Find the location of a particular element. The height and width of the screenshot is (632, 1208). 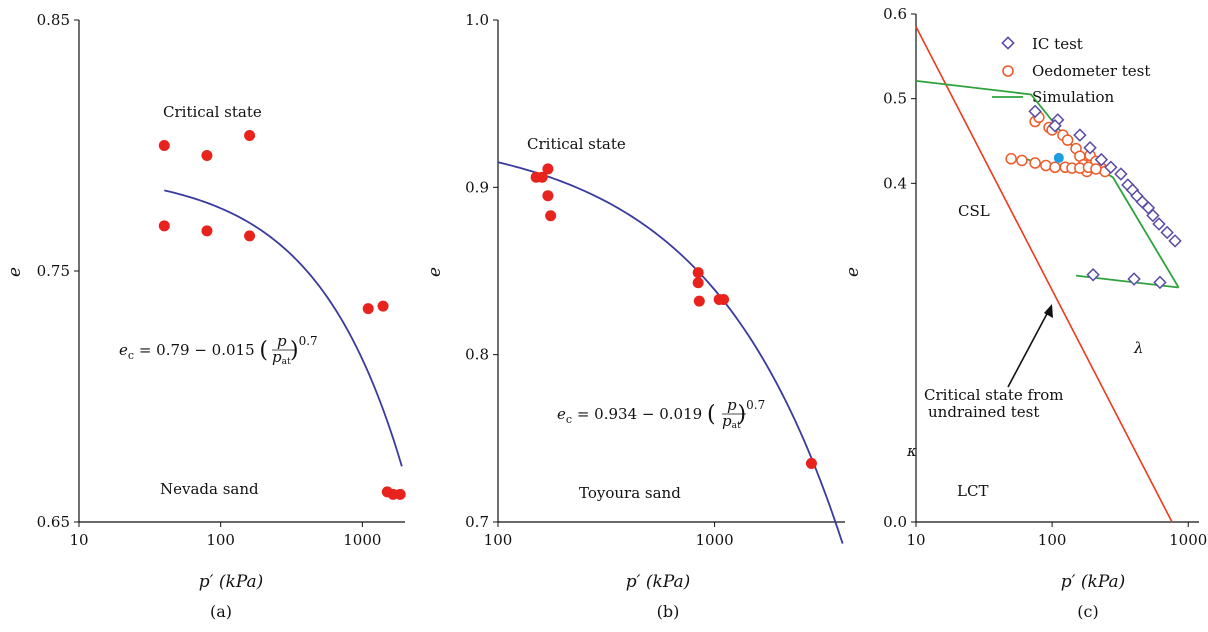

legend-label-oedometer: Oedometer test is located at coordinates (1091, 71).